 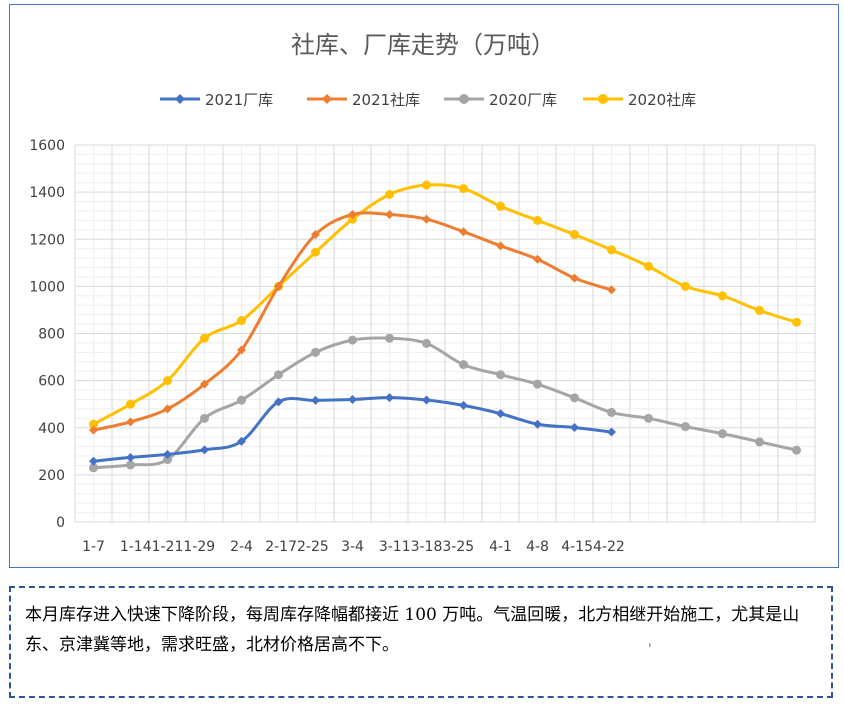 What do you see at coordinates (662, 100) in the screenshot?
I see `legend-label: 2020社库` at bounding box center [662, 100].